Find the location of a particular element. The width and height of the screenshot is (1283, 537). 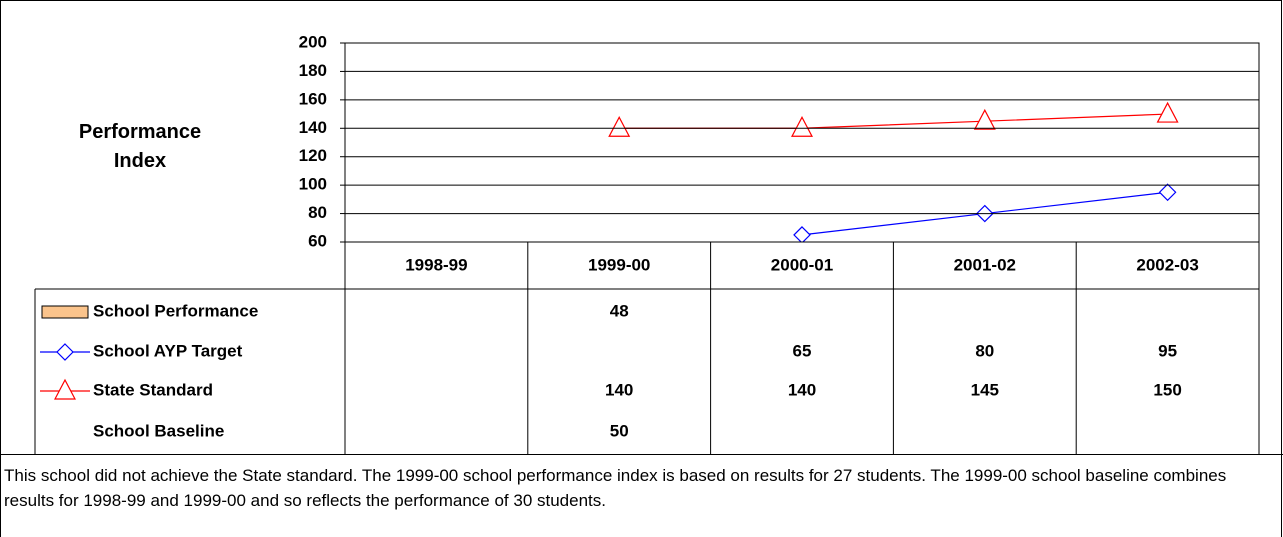

x-tick-label: 2000-01 is located at coordinates (802, 264).